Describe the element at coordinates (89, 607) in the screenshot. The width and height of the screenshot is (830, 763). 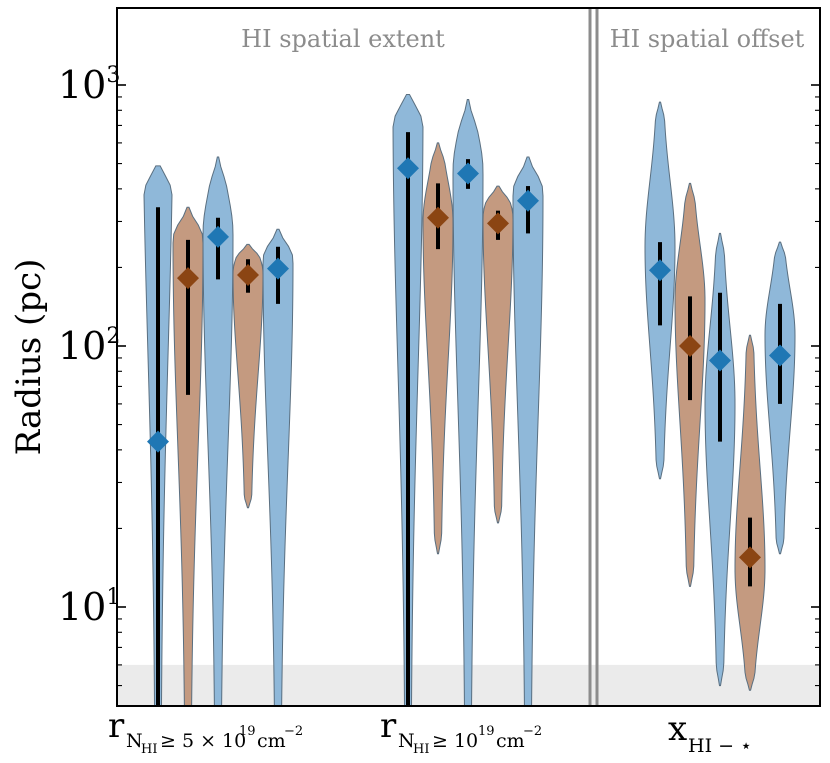
I see `y-tick-label: 10¹` at that location.